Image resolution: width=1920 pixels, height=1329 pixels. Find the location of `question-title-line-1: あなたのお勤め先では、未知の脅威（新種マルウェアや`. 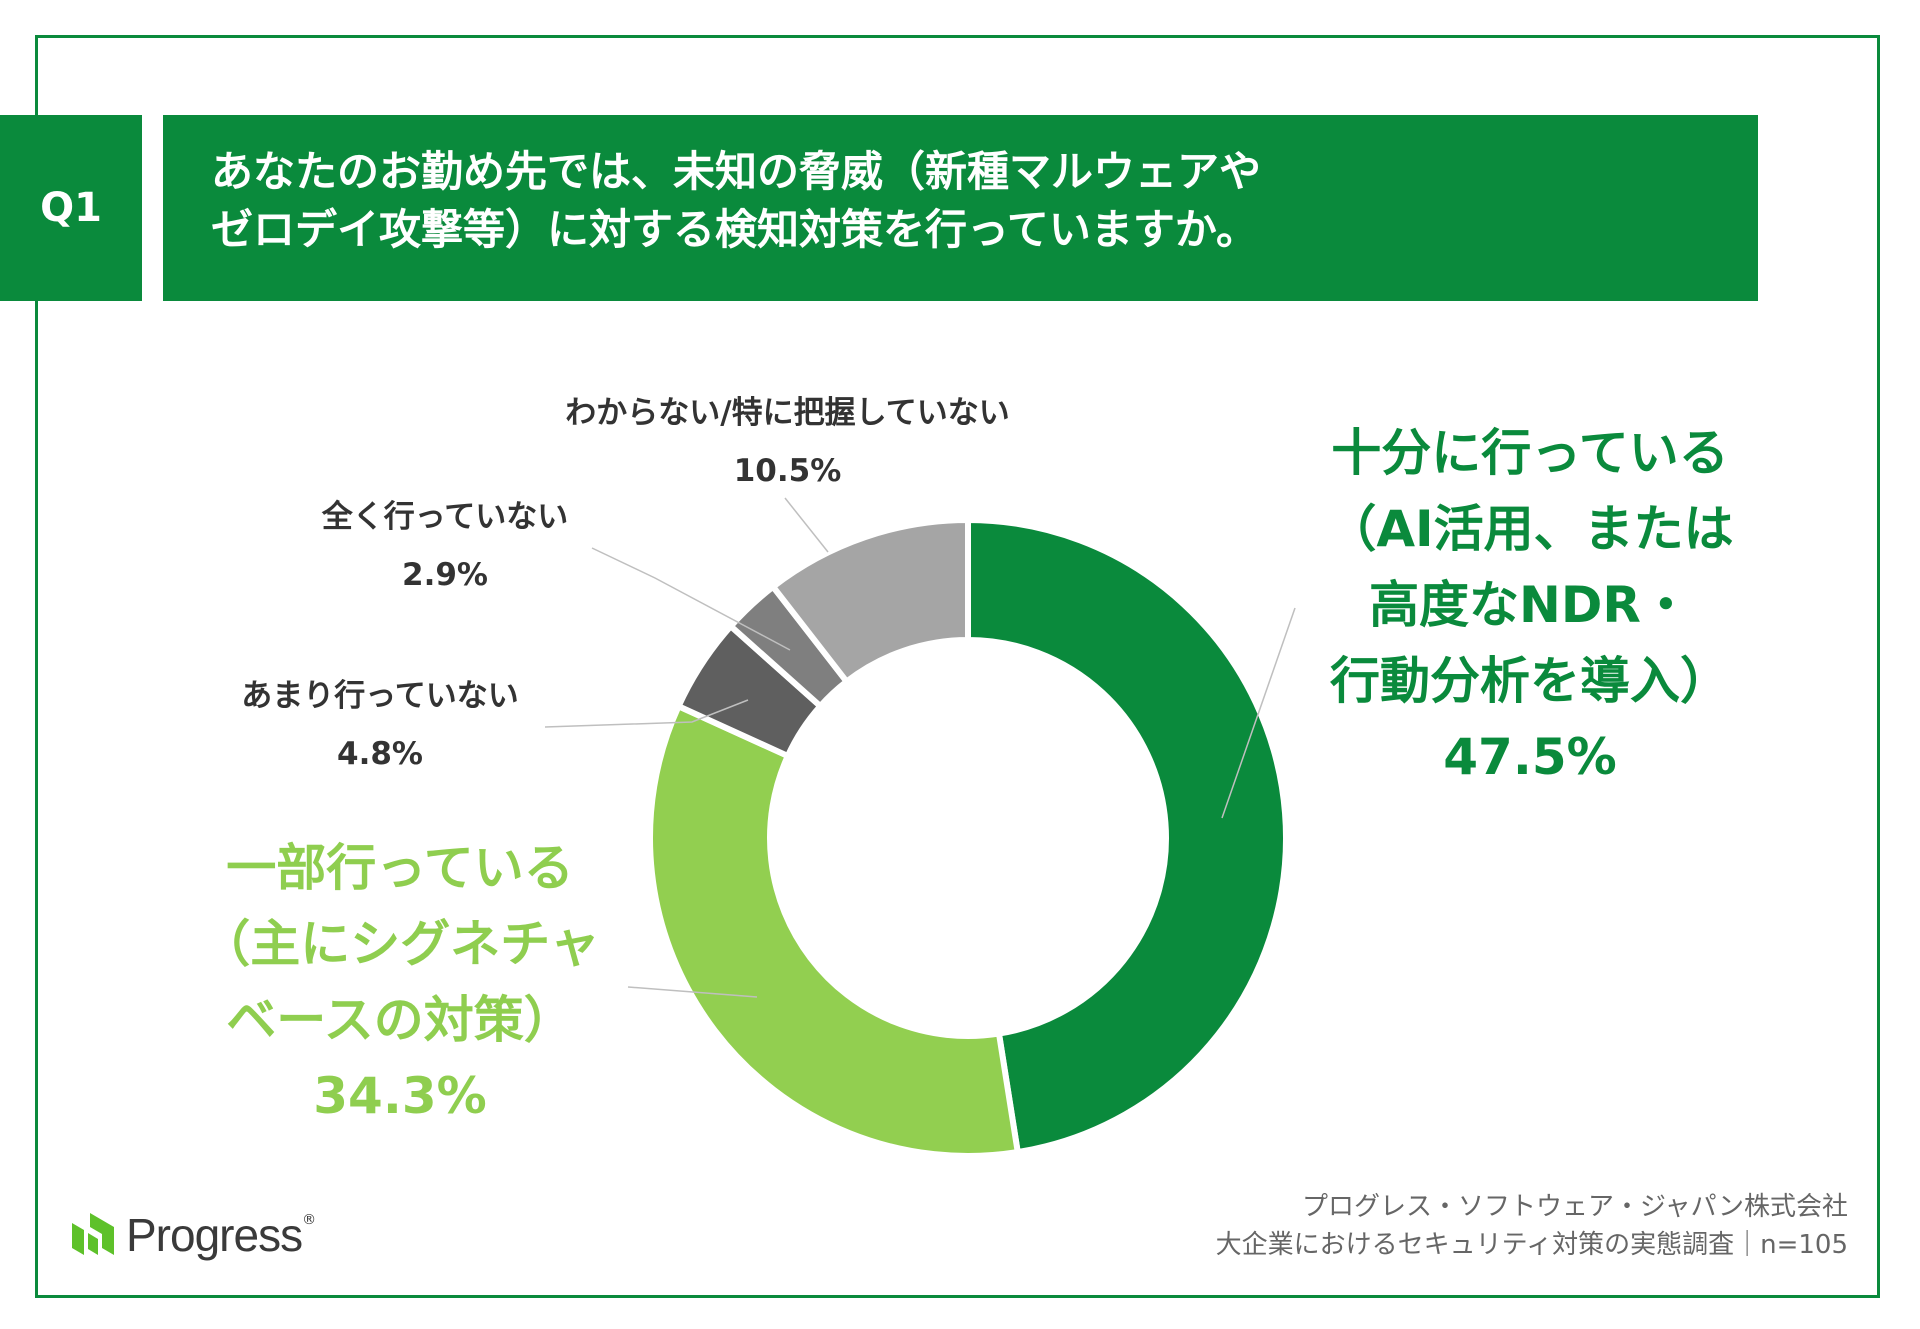

question-title-line-1: あなたのお勤め先では、未知の脅威（新種マルウェアや is located at coordinates (736, 171).